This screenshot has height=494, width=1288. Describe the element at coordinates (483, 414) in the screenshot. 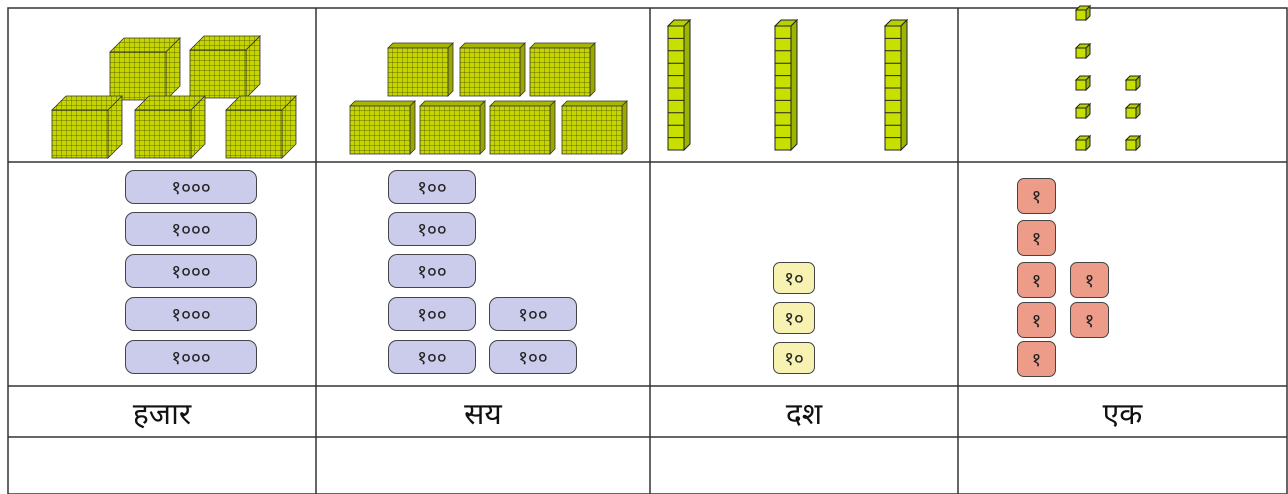

I see `column-heading: सय` at that location.